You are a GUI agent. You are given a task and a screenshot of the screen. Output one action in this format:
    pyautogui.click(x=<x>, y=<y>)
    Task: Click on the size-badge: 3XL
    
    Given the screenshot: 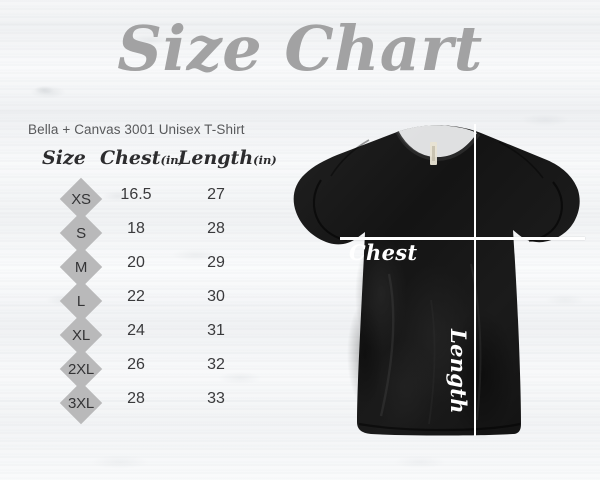 What is the action you would take?
    pyautogui.click(x=81, y=403)
    